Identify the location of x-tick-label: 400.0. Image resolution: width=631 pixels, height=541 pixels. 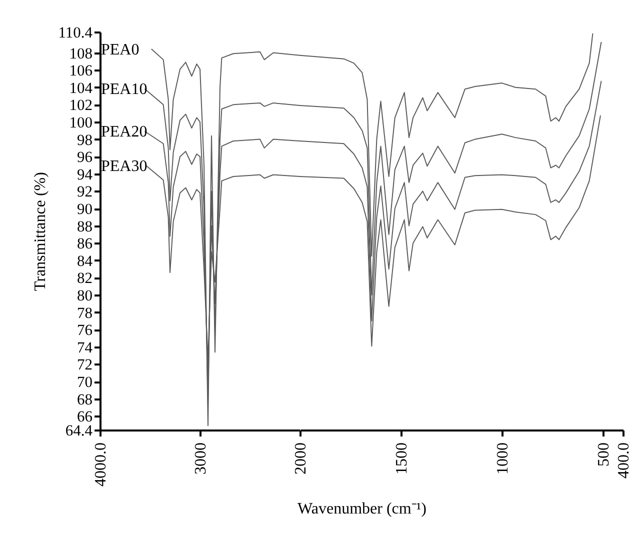
(623, 460).